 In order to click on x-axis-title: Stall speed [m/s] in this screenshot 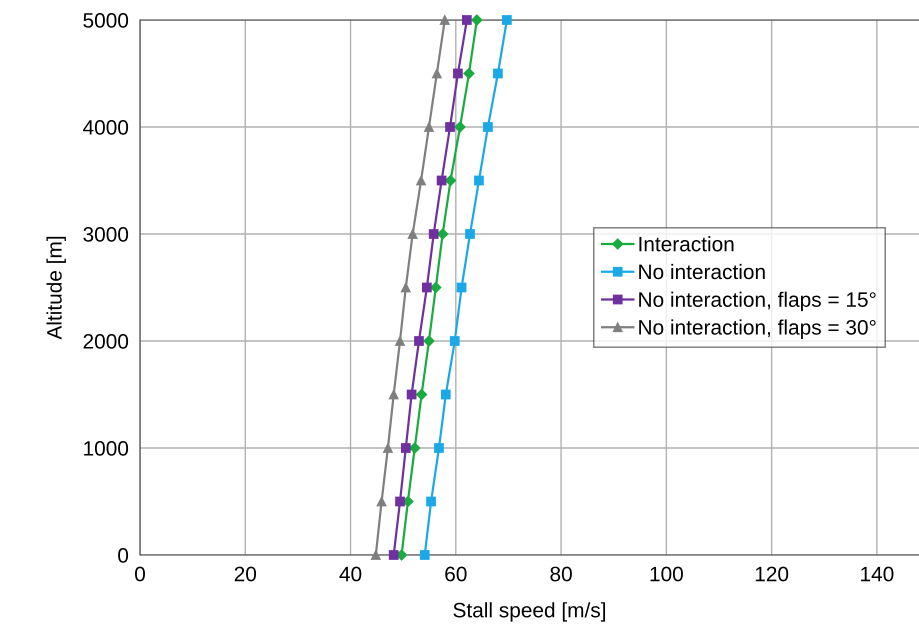, I will do `click(529, 612)`.